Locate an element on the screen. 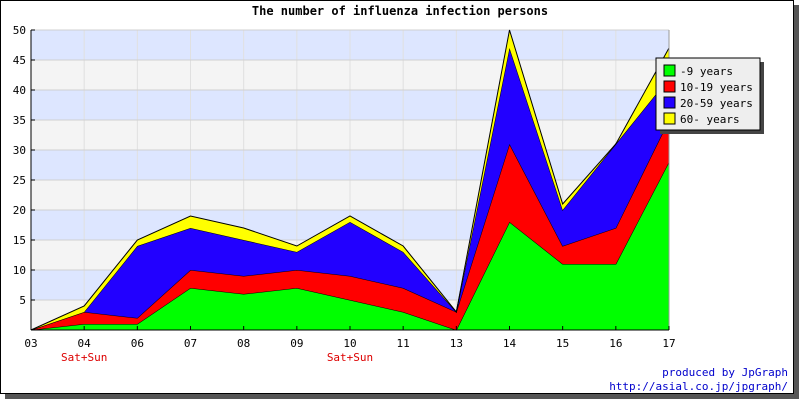 The width and height of the screenshot is (800, 400). y-tick-label: 45 is located at coordinates (19, 60).